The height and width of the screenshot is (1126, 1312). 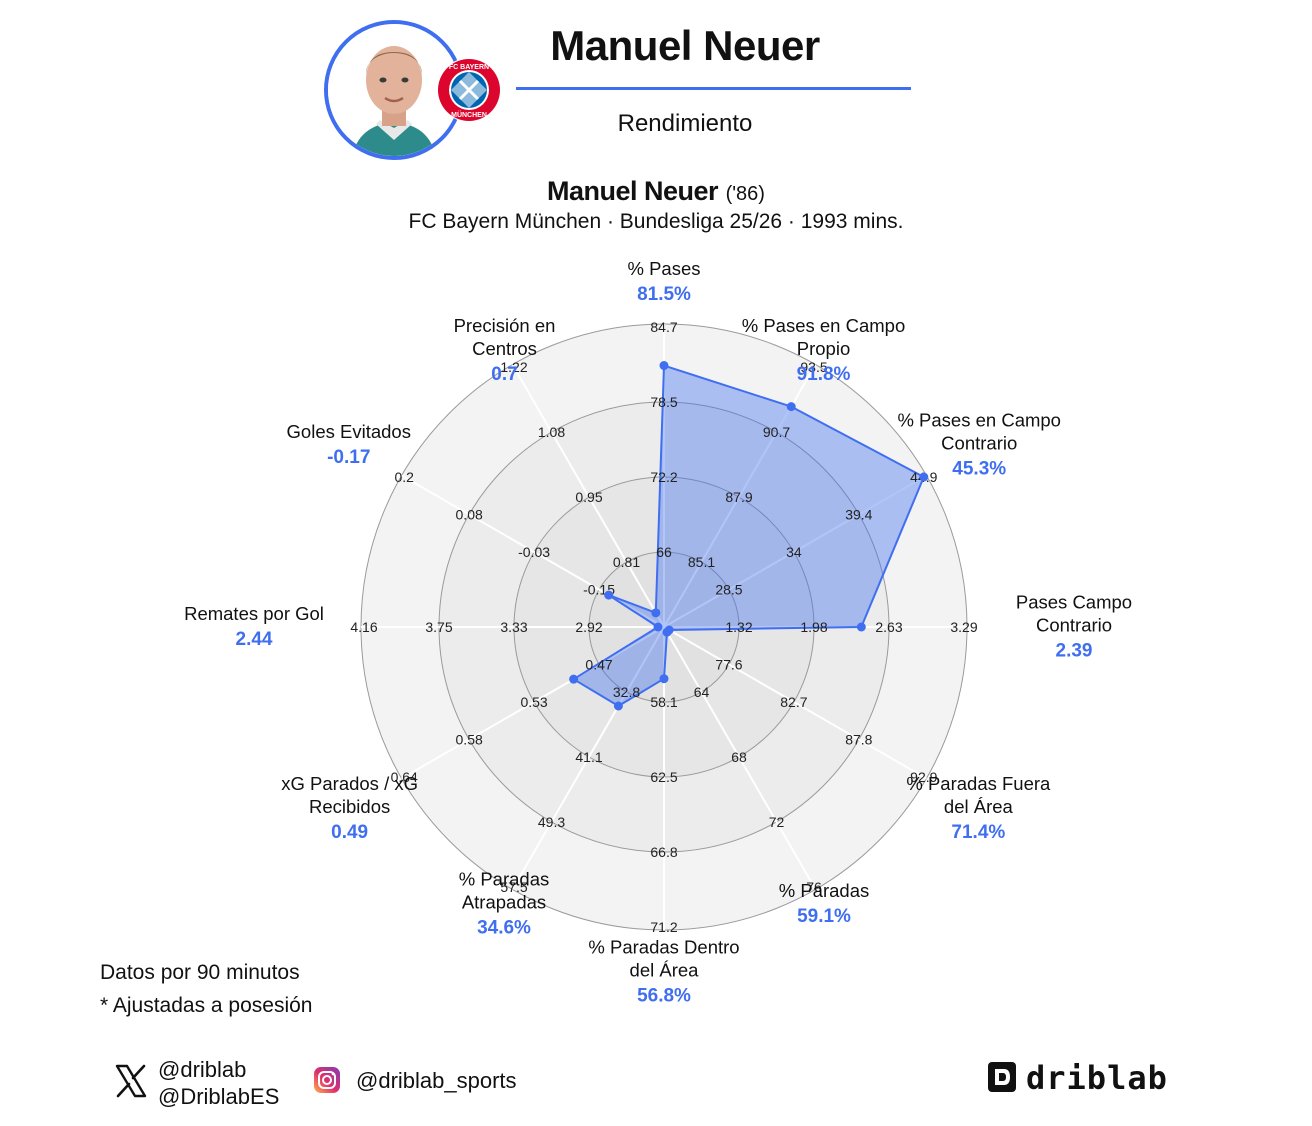 What do you see at coordinates (513, 627) in the screenshot?
I see `radar-tick-label: 3.33` at bounding box center [513, 627].